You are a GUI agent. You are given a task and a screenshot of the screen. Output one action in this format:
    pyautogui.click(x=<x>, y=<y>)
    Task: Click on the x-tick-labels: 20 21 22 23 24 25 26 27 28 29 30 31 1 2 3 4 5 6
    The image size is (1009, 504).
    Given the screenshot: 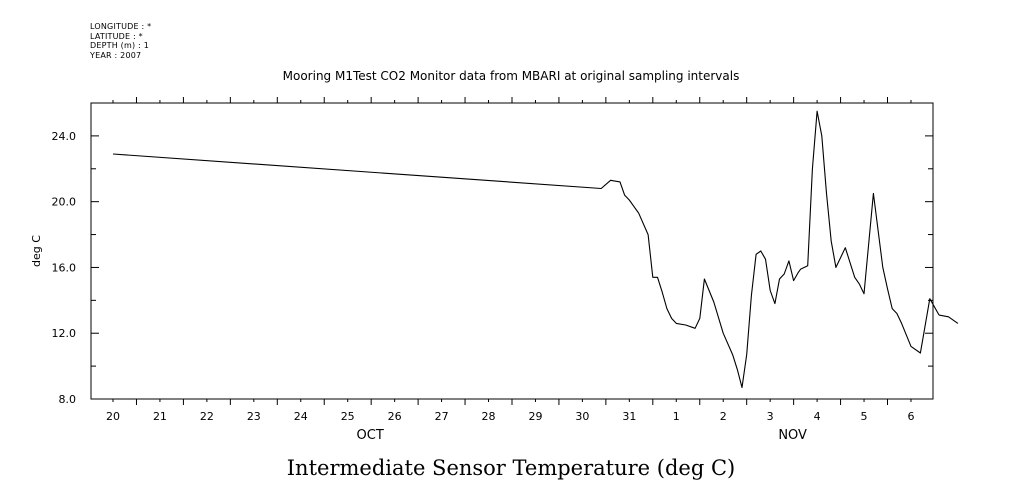 What is the action you would take?
    pyautogui.click(x=510, y=416)
    